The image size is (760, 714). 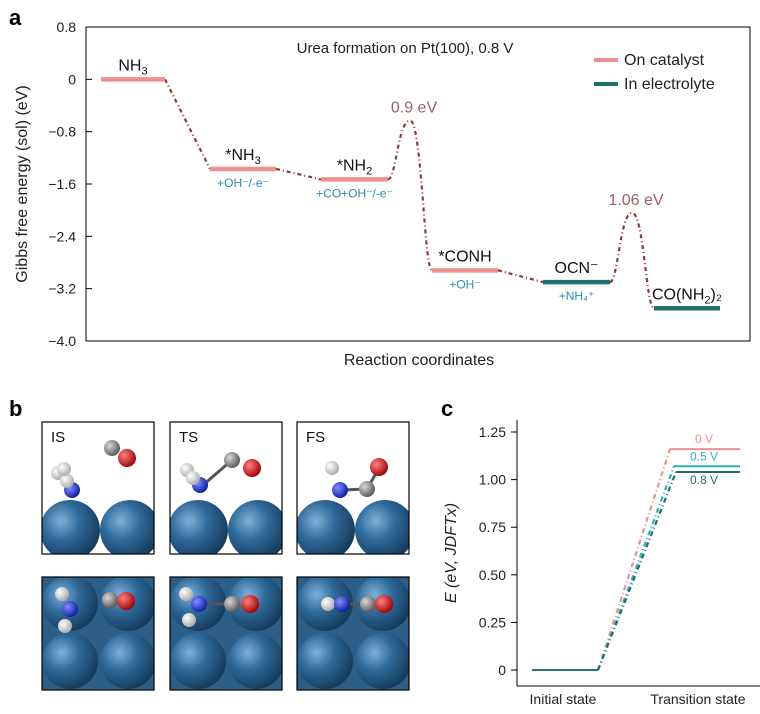 I want to click on ts-side-view, so click(x=226, y=488).